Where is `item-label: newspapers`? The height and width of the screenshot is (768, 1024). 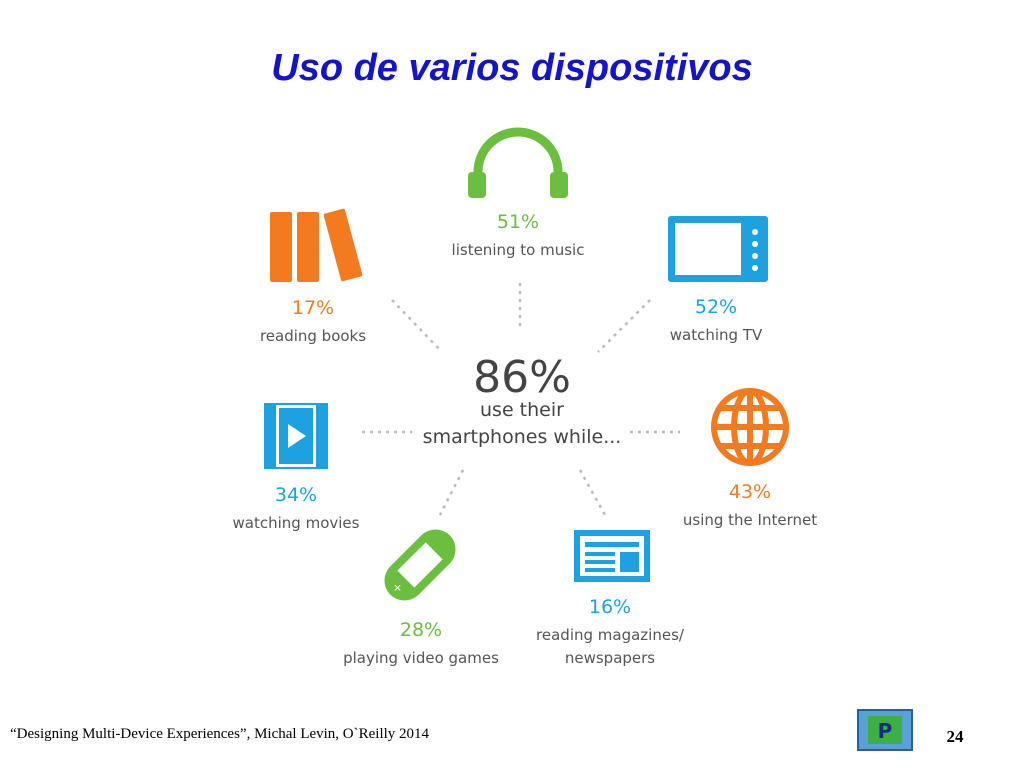
item-label: newspapers is located at coordinates (610, 658).